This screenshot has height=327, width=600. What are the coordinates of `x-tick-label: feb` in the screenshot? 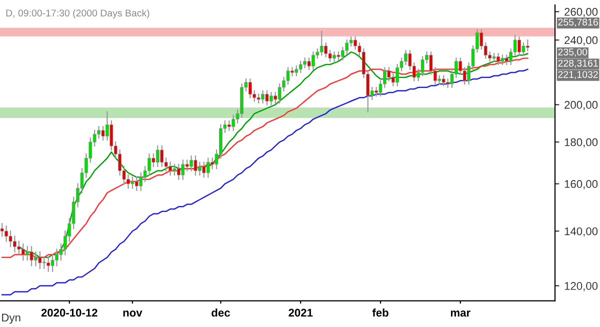 It's located at (380, 312).